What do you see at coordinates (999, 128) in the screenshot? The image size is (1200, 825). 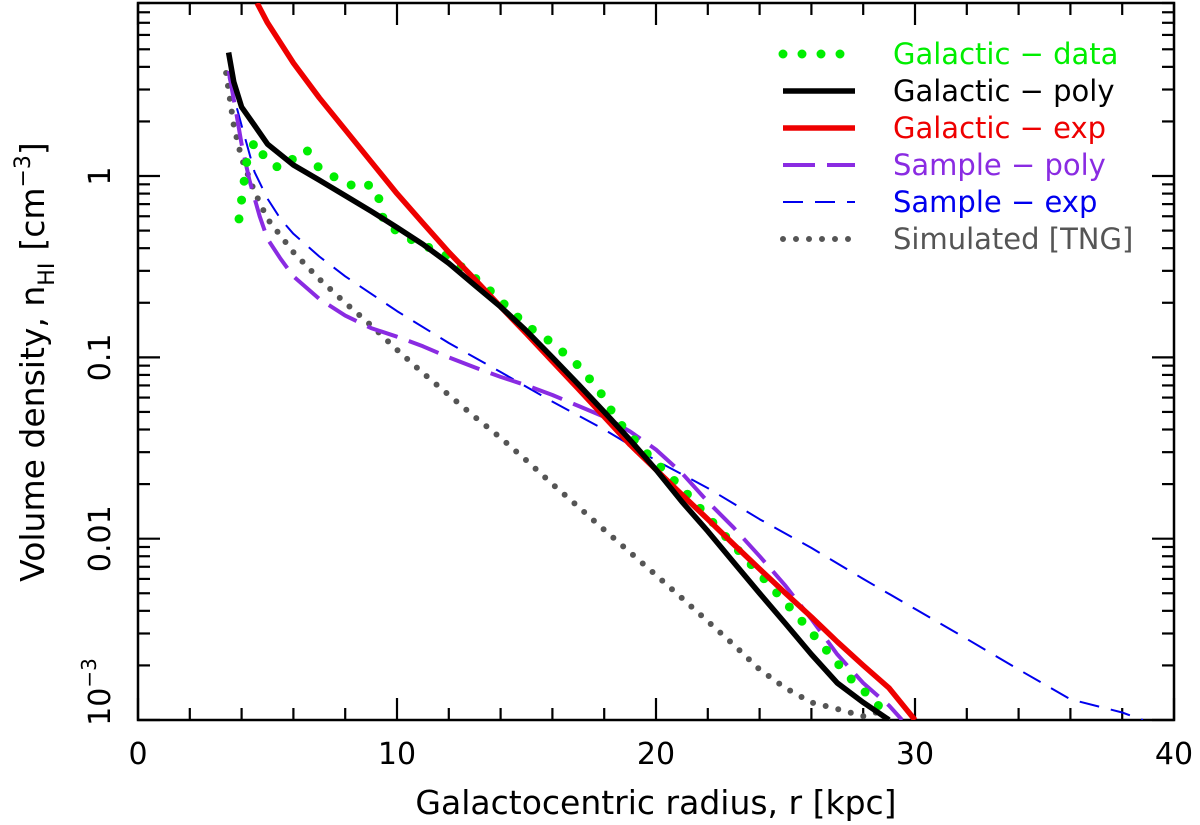 I see `legend-label-2: Galactic − exp` at bounding box center [999, 128].